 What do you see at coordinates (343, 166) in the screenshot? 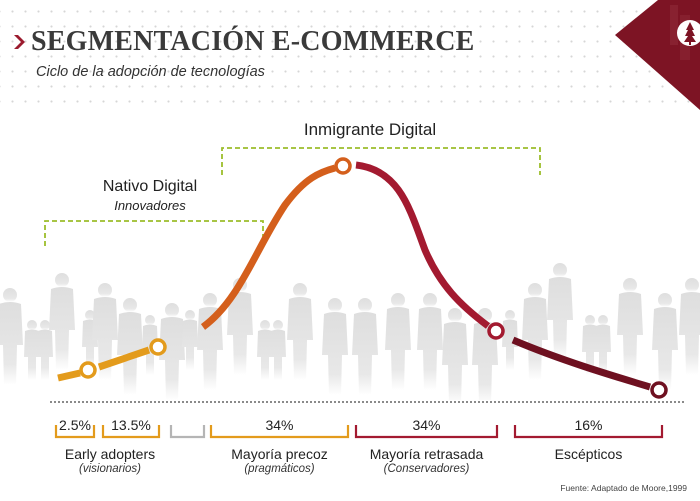
I see `node-peak` at bounding box center [343, 166].